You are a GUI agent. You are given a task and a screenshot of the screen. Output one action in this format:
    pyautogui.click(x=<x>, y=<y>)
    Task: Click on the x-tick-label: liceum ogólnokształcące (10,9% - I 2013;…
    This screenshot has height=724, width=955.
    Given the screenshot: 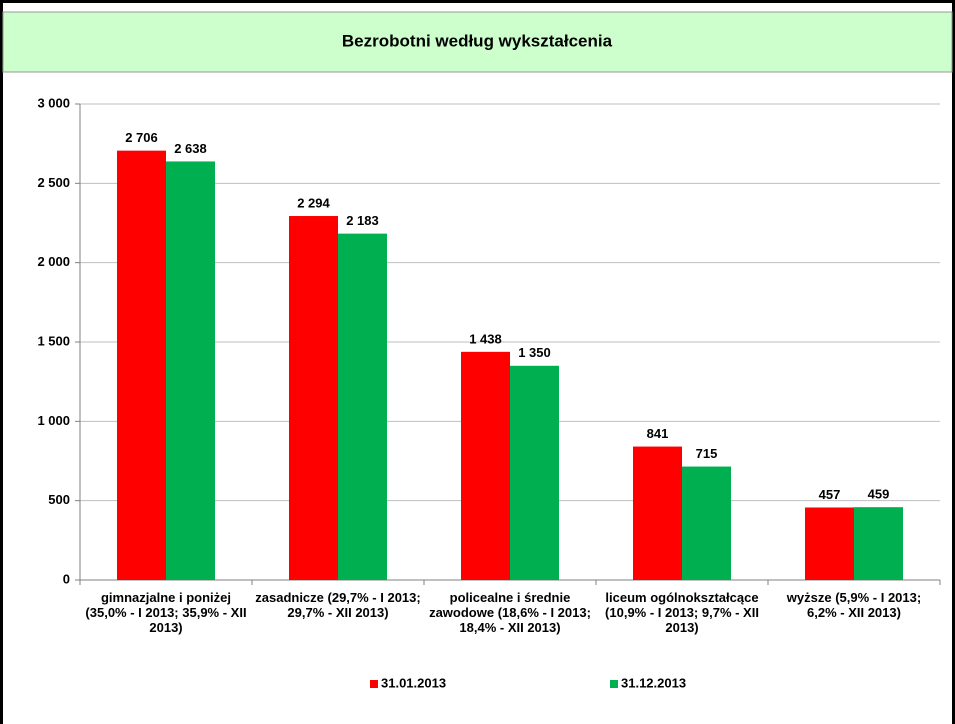 What is the action you would take?
    pyautogui.click(x=682, y=612)
    